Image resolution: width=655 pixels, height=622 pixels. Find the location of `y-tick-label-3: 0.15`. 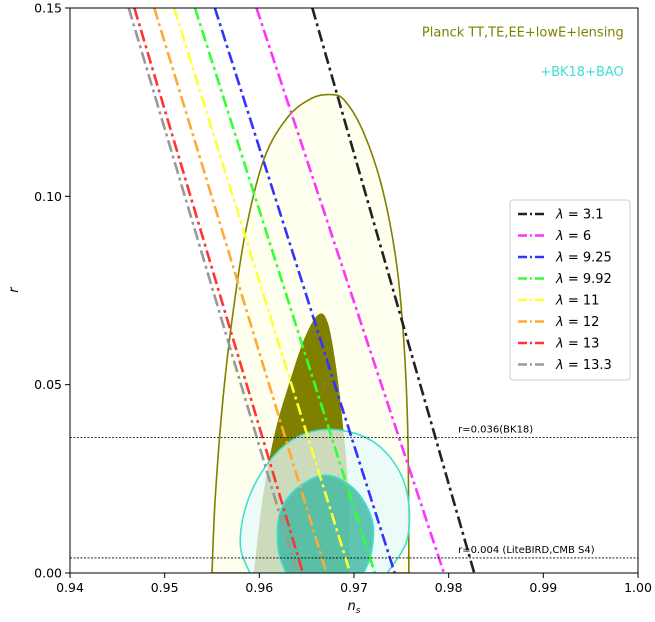

y-tick-label-3: 0.15 is located at coordinates (48, 8).